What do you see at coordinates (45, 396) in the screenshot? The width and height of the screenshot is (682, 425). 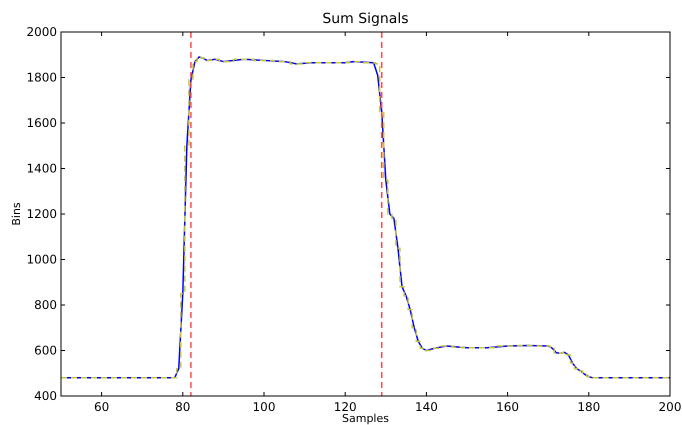 I see `y-tick-label: 400` at bounding box center [45, 396].